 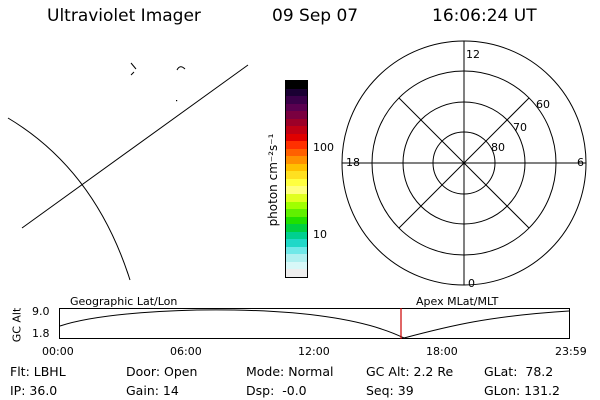 What do you see at coordinates (273, 180) in the screenshot?
I see `colorbar-unit-label: photon cm⁻²s⁻¹` at bounding box center [273, 180].